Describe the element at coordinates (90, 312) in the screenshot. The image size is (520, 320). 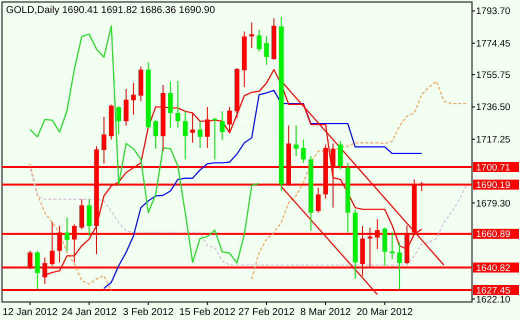
I see `x-tick-label: 24 Jan 2012` at that location.